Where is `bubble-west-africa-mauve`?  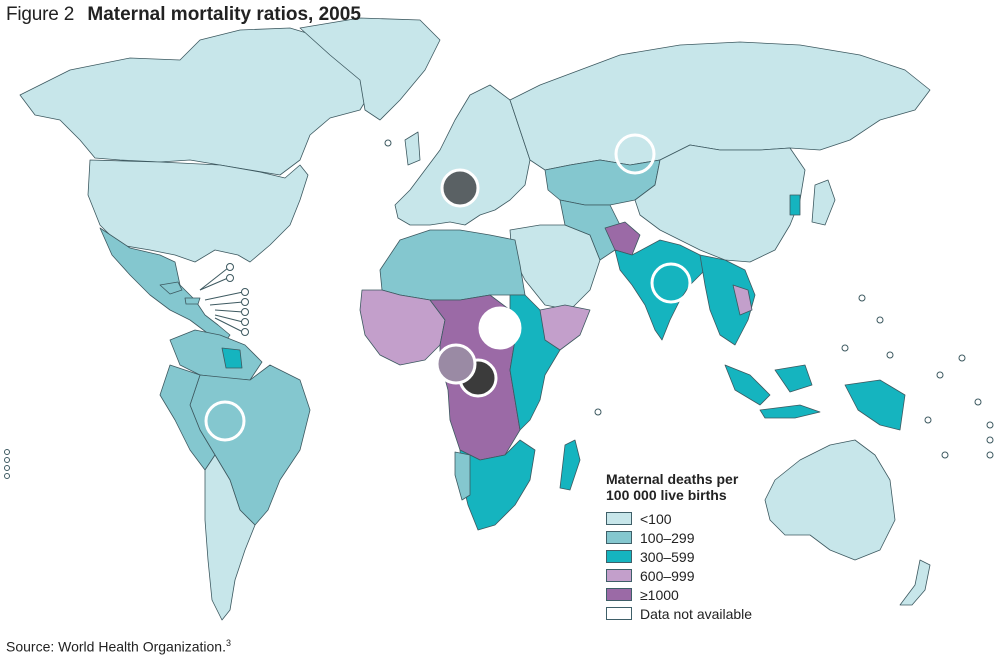
bubble-west-africa-mauve is located at coordinates (456, 364).